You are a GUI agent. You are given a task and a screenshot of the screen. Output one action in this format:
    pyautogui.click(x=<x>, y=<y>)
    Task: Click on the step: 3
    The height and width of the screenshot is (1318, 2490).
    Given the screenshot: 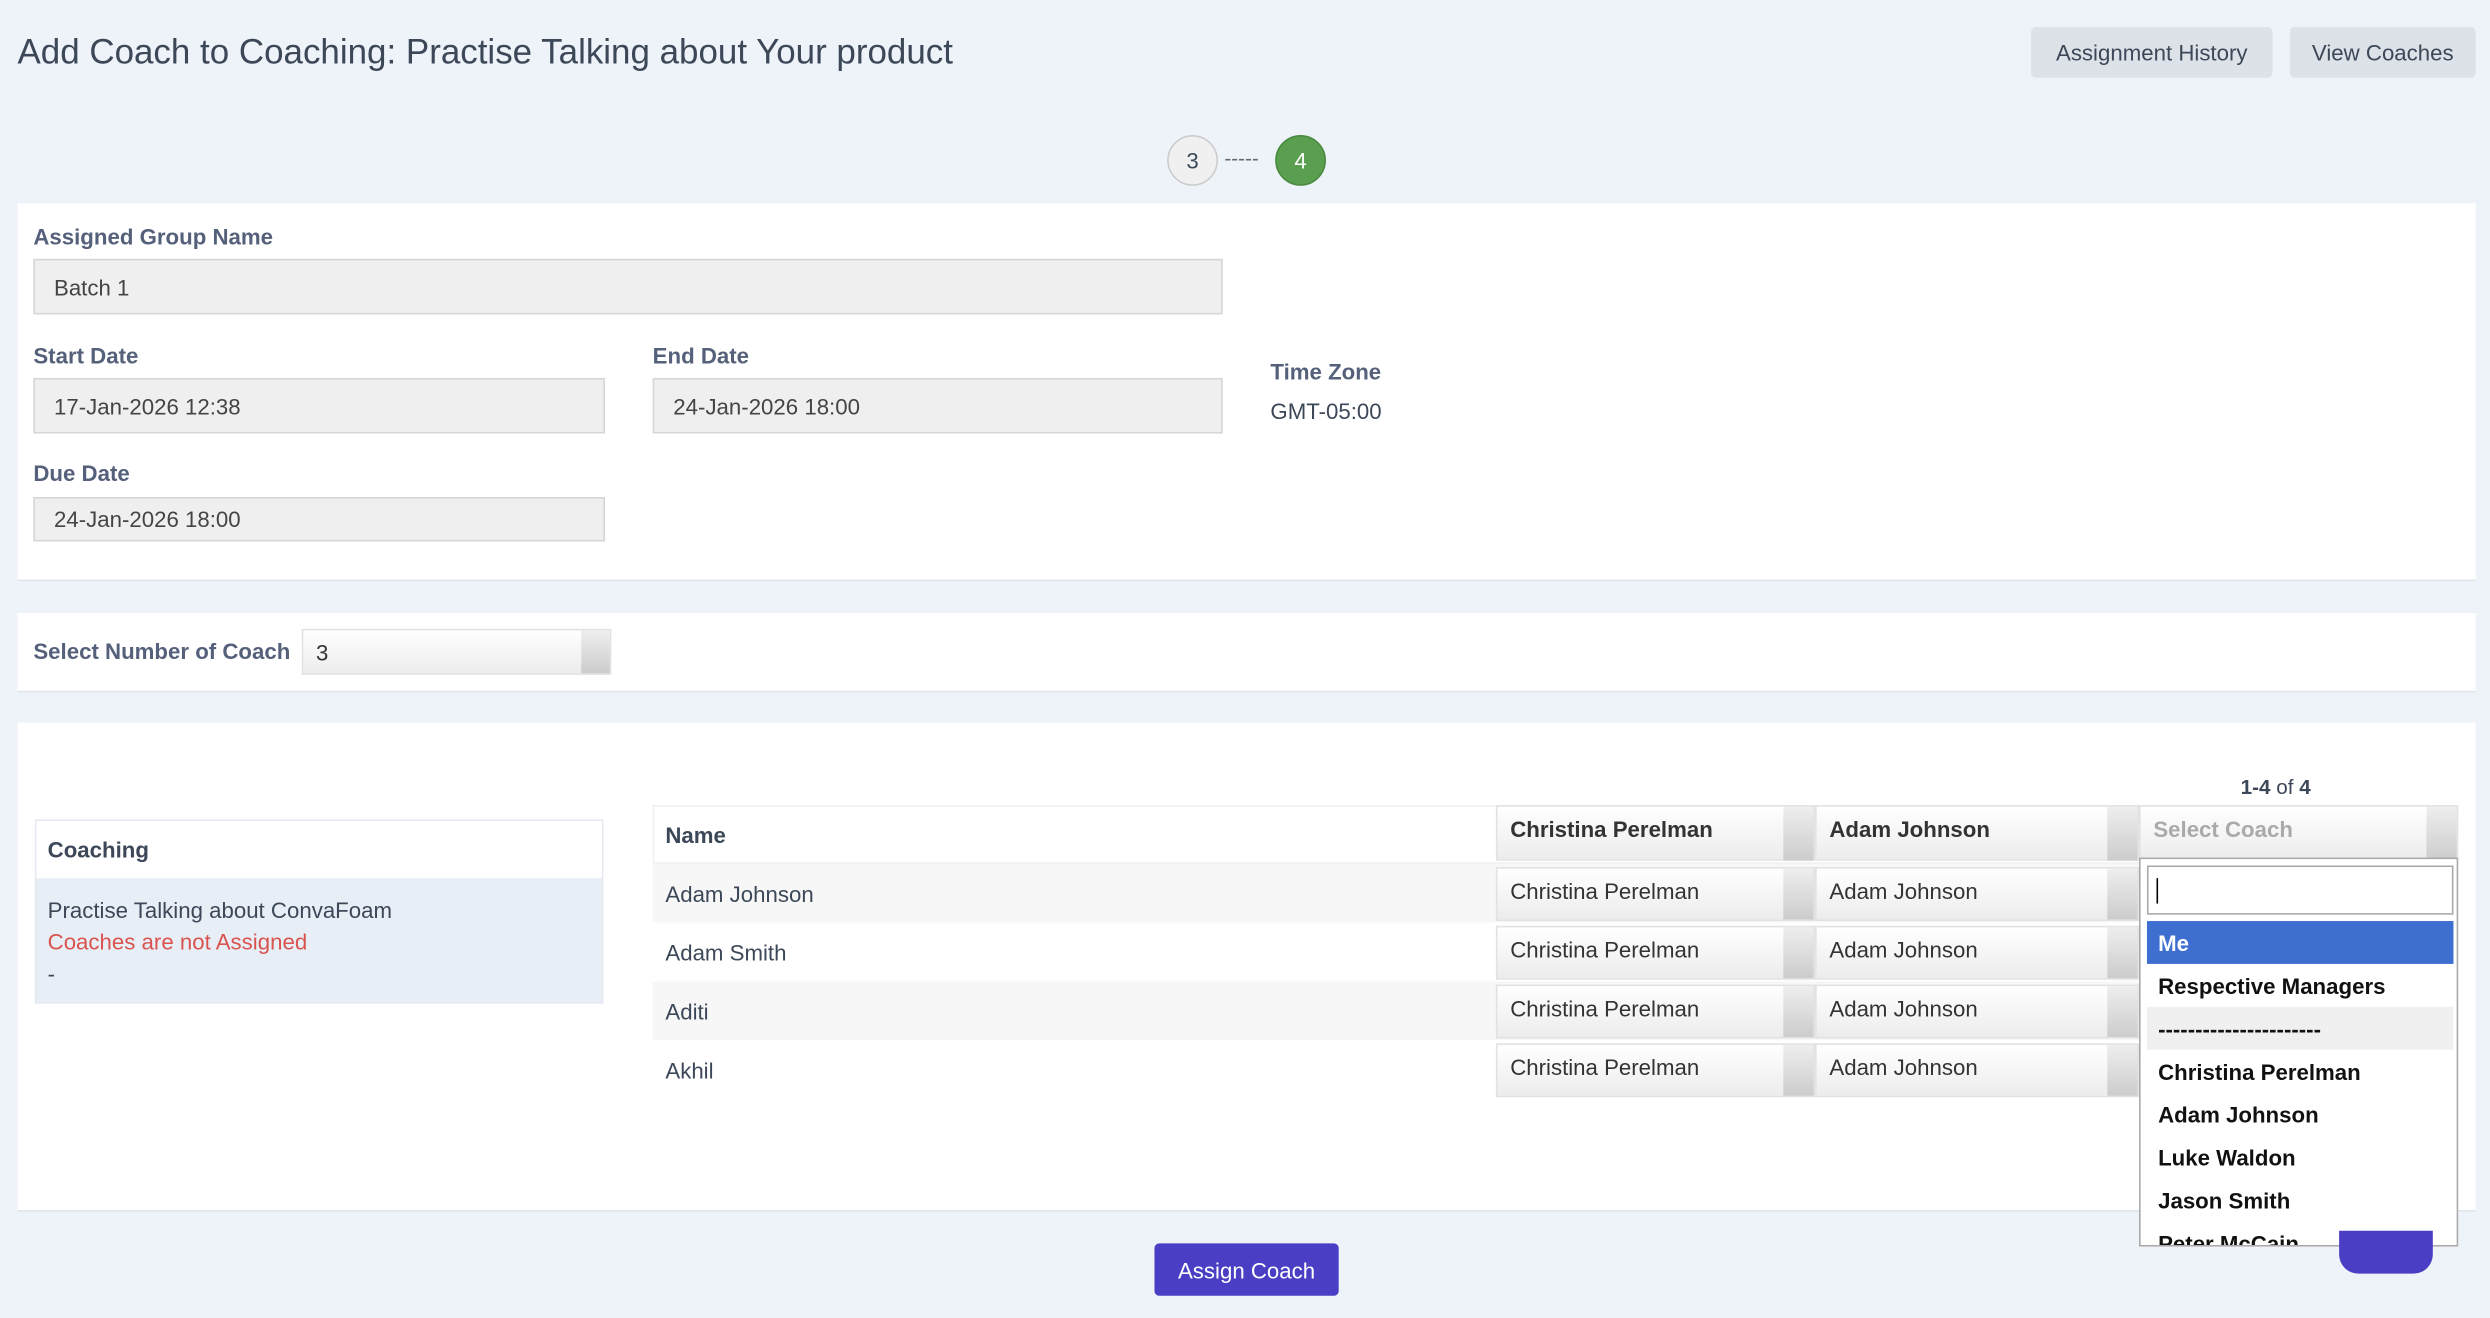 What is the action you would take?
    pyautogui.click(x=1192, y=160)
    